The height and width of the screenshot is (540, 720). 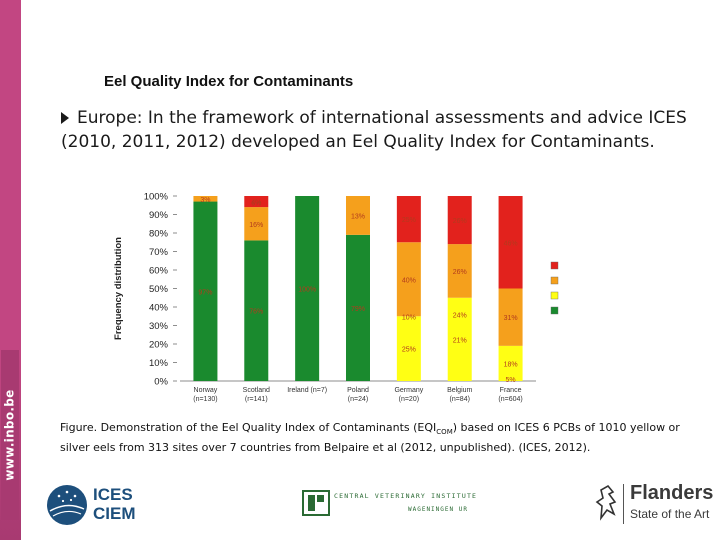 I want to click on ices-logo: ICES CIEM, so click(x=95, y=506).